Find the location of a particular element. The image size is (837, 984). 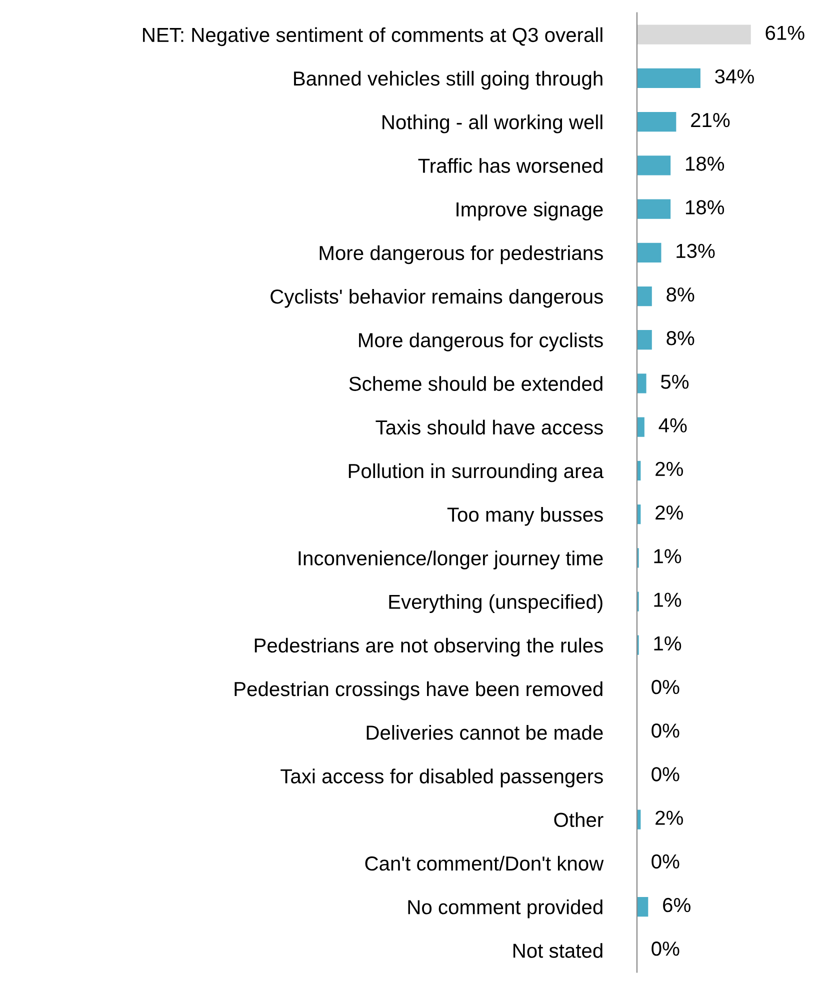

y-tick-label: Inconvenience/longer journey time is located at coordinates (450, 560).